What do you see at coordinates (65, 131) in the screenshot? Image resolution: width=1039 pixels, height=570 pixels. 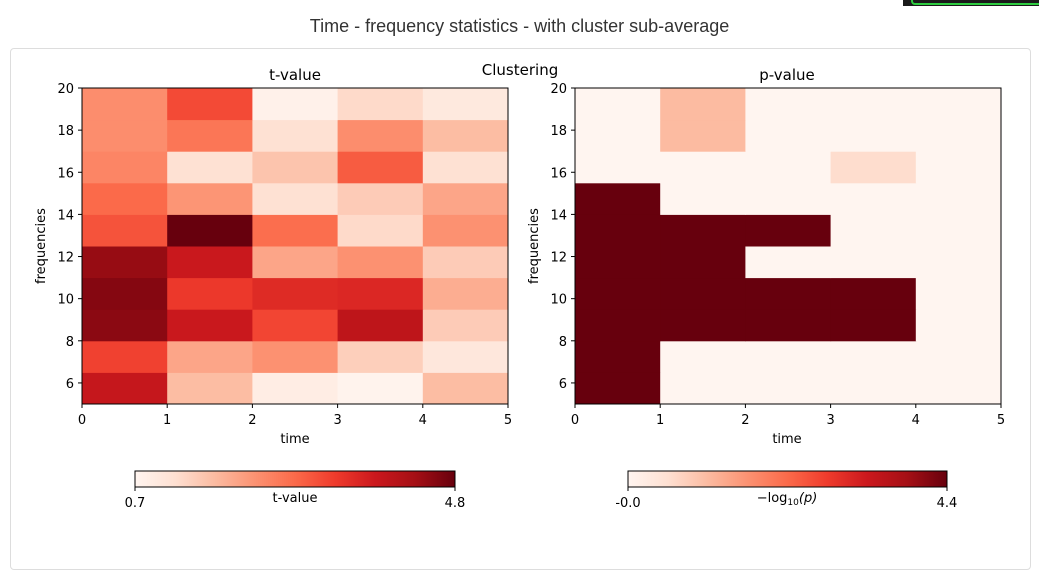 I see `t-value-y-tick-label: 18` at bounding box center [65, 131].